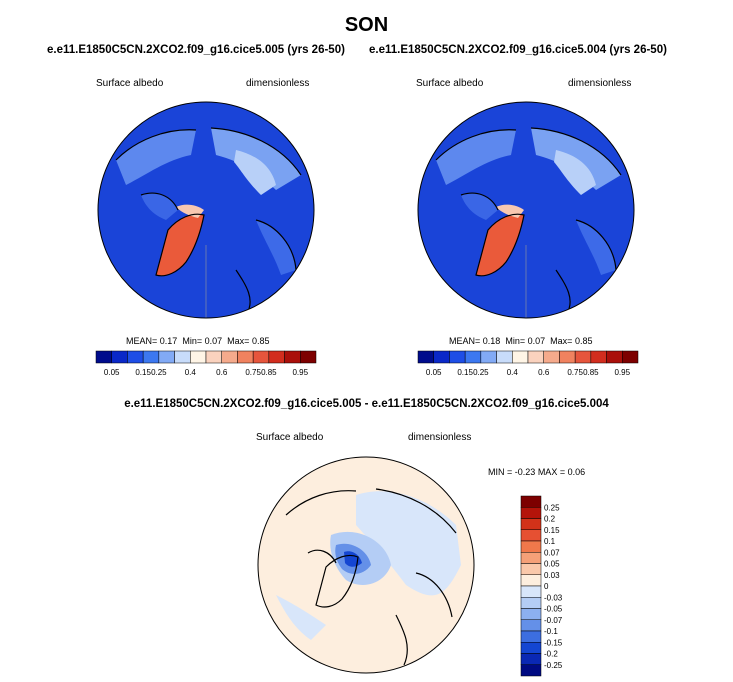  I want to click on panel-3-max-value: 0.06, so click(576, 472).